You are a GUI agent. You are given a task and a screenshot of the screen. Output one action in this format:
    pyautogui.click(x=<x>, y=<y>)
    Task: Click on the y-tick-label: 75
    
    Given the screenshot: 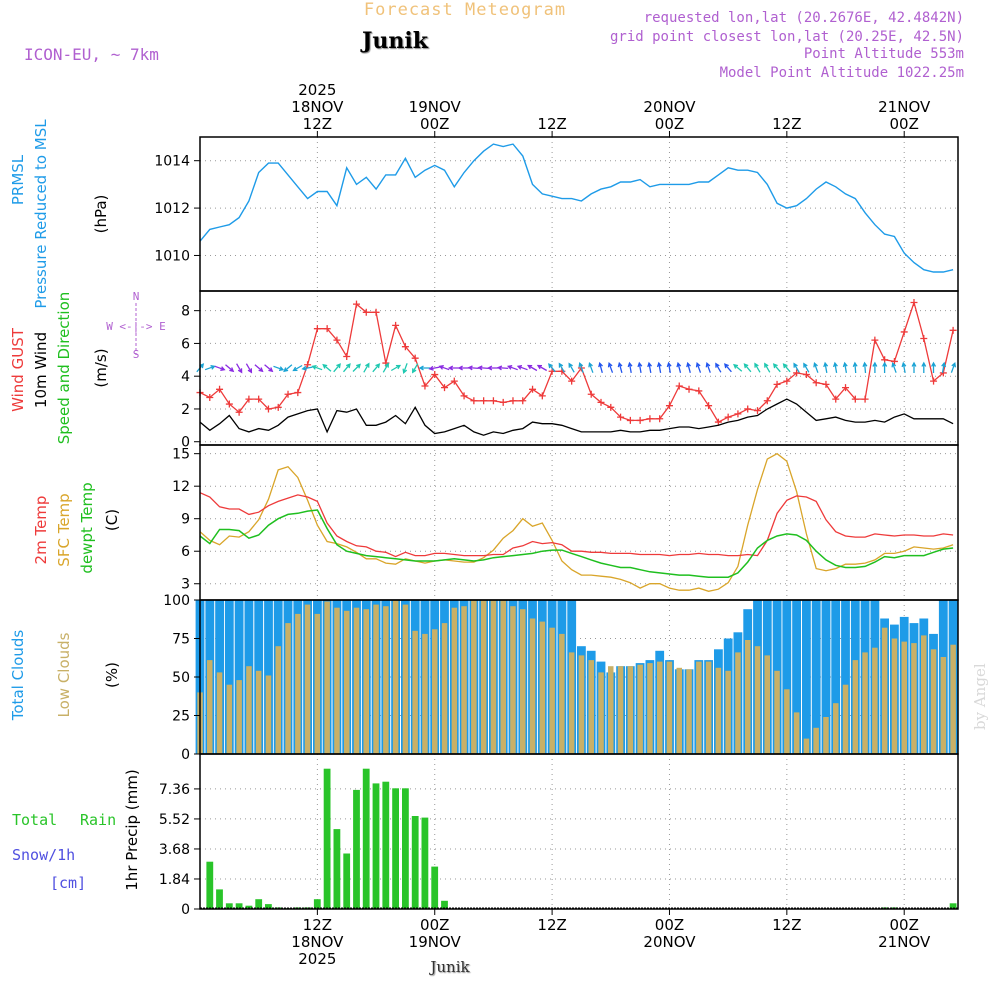 What is the action you would take?
    pyautogui.click(x=181, y=640)
    